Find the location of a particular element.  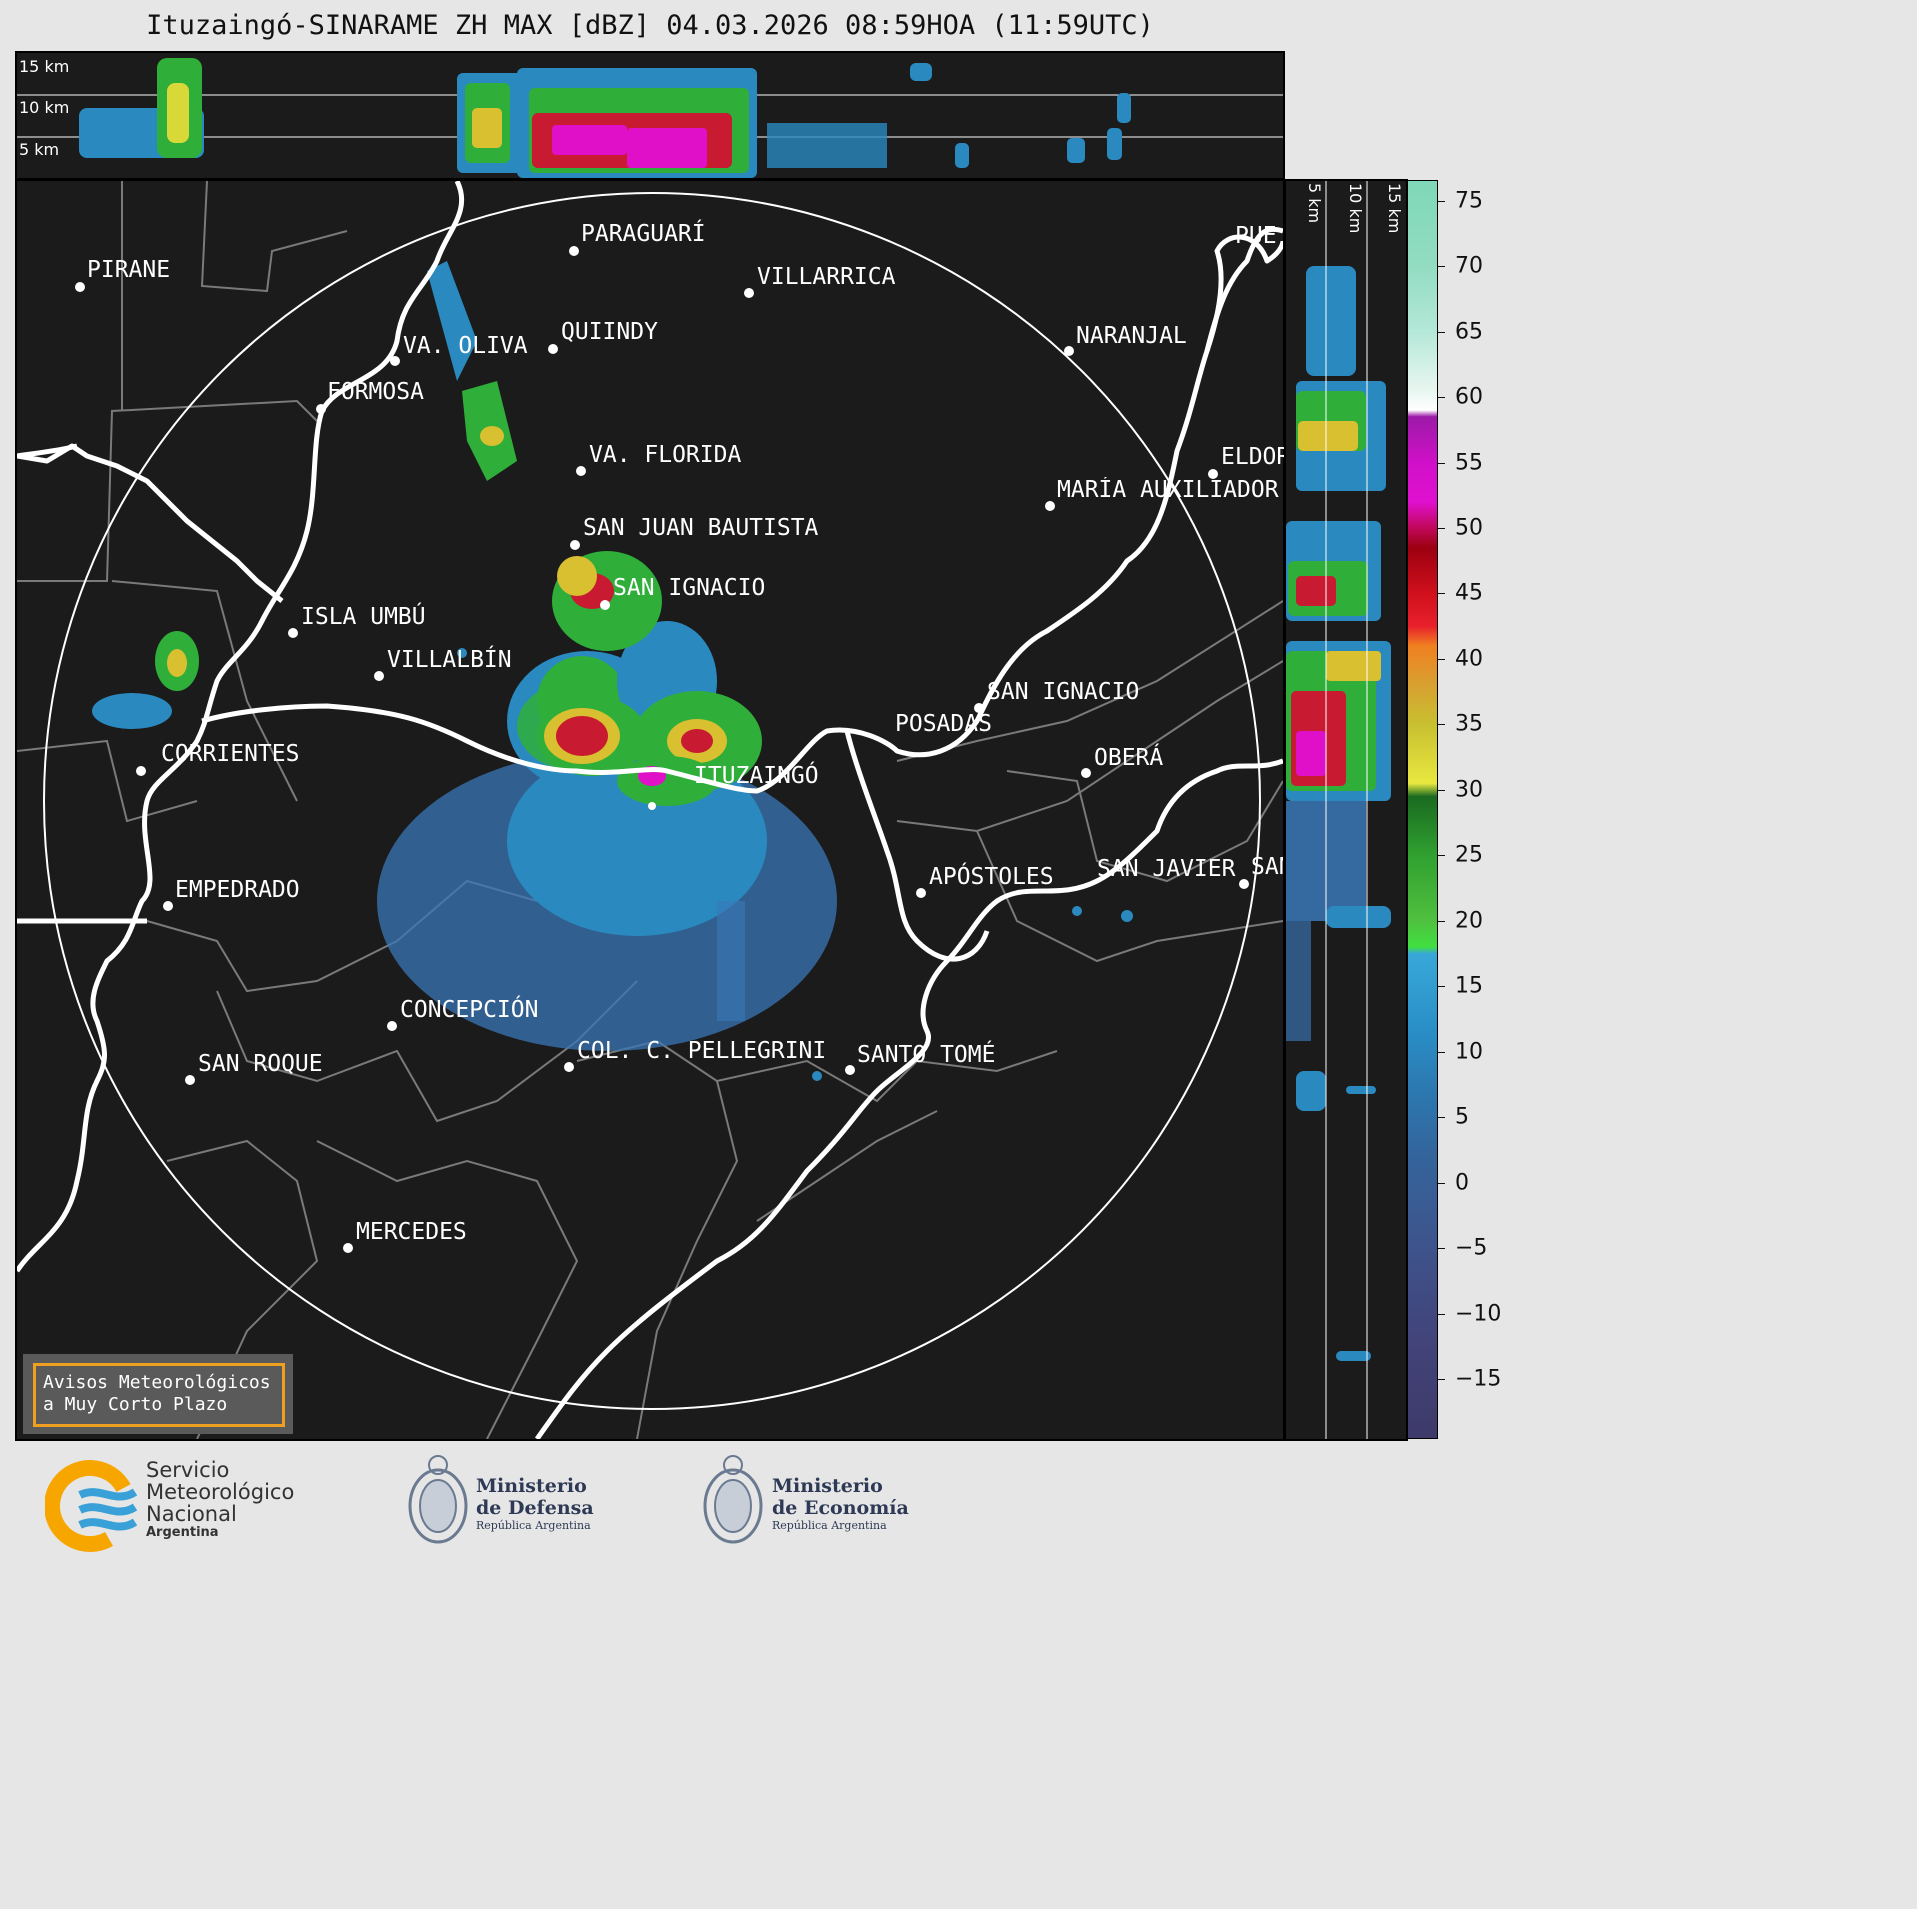

side-label-5km: 5 km is located at coordinates (1314, 203).